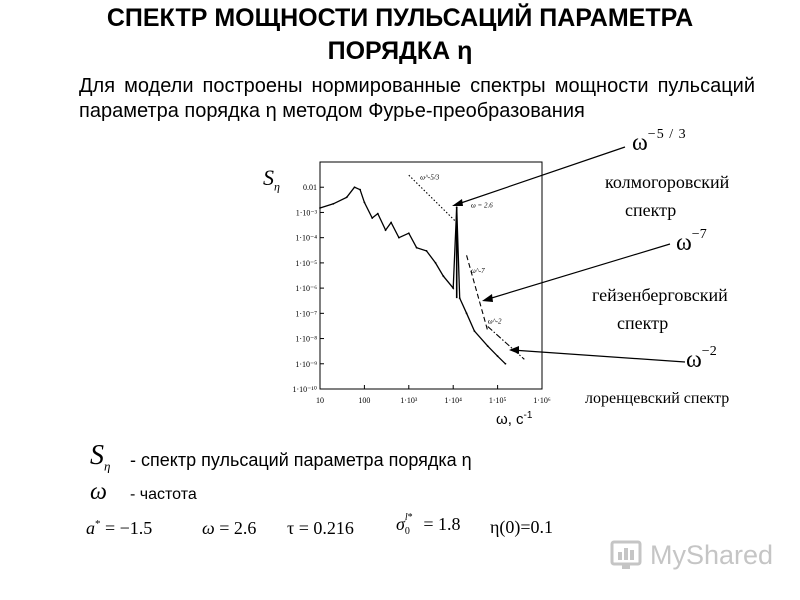  I want to click on y-tick-label: 1·10⁻⁶, so click(306, 288).